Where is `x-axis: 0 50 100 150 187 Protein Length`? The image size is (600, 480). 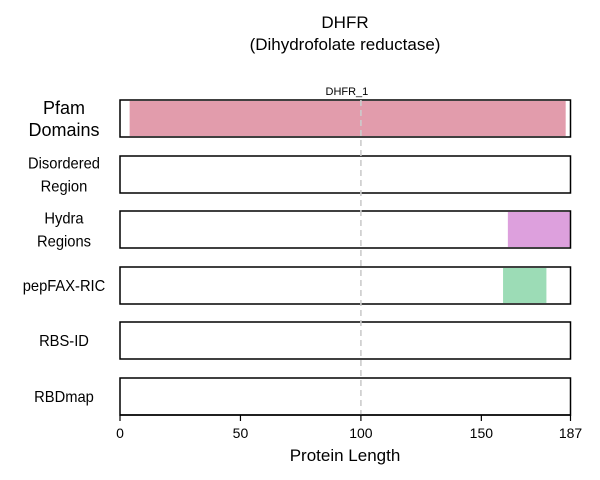
x-axis: 0 50 100 150 187 Protein Length is located at coordinates (349, 439).